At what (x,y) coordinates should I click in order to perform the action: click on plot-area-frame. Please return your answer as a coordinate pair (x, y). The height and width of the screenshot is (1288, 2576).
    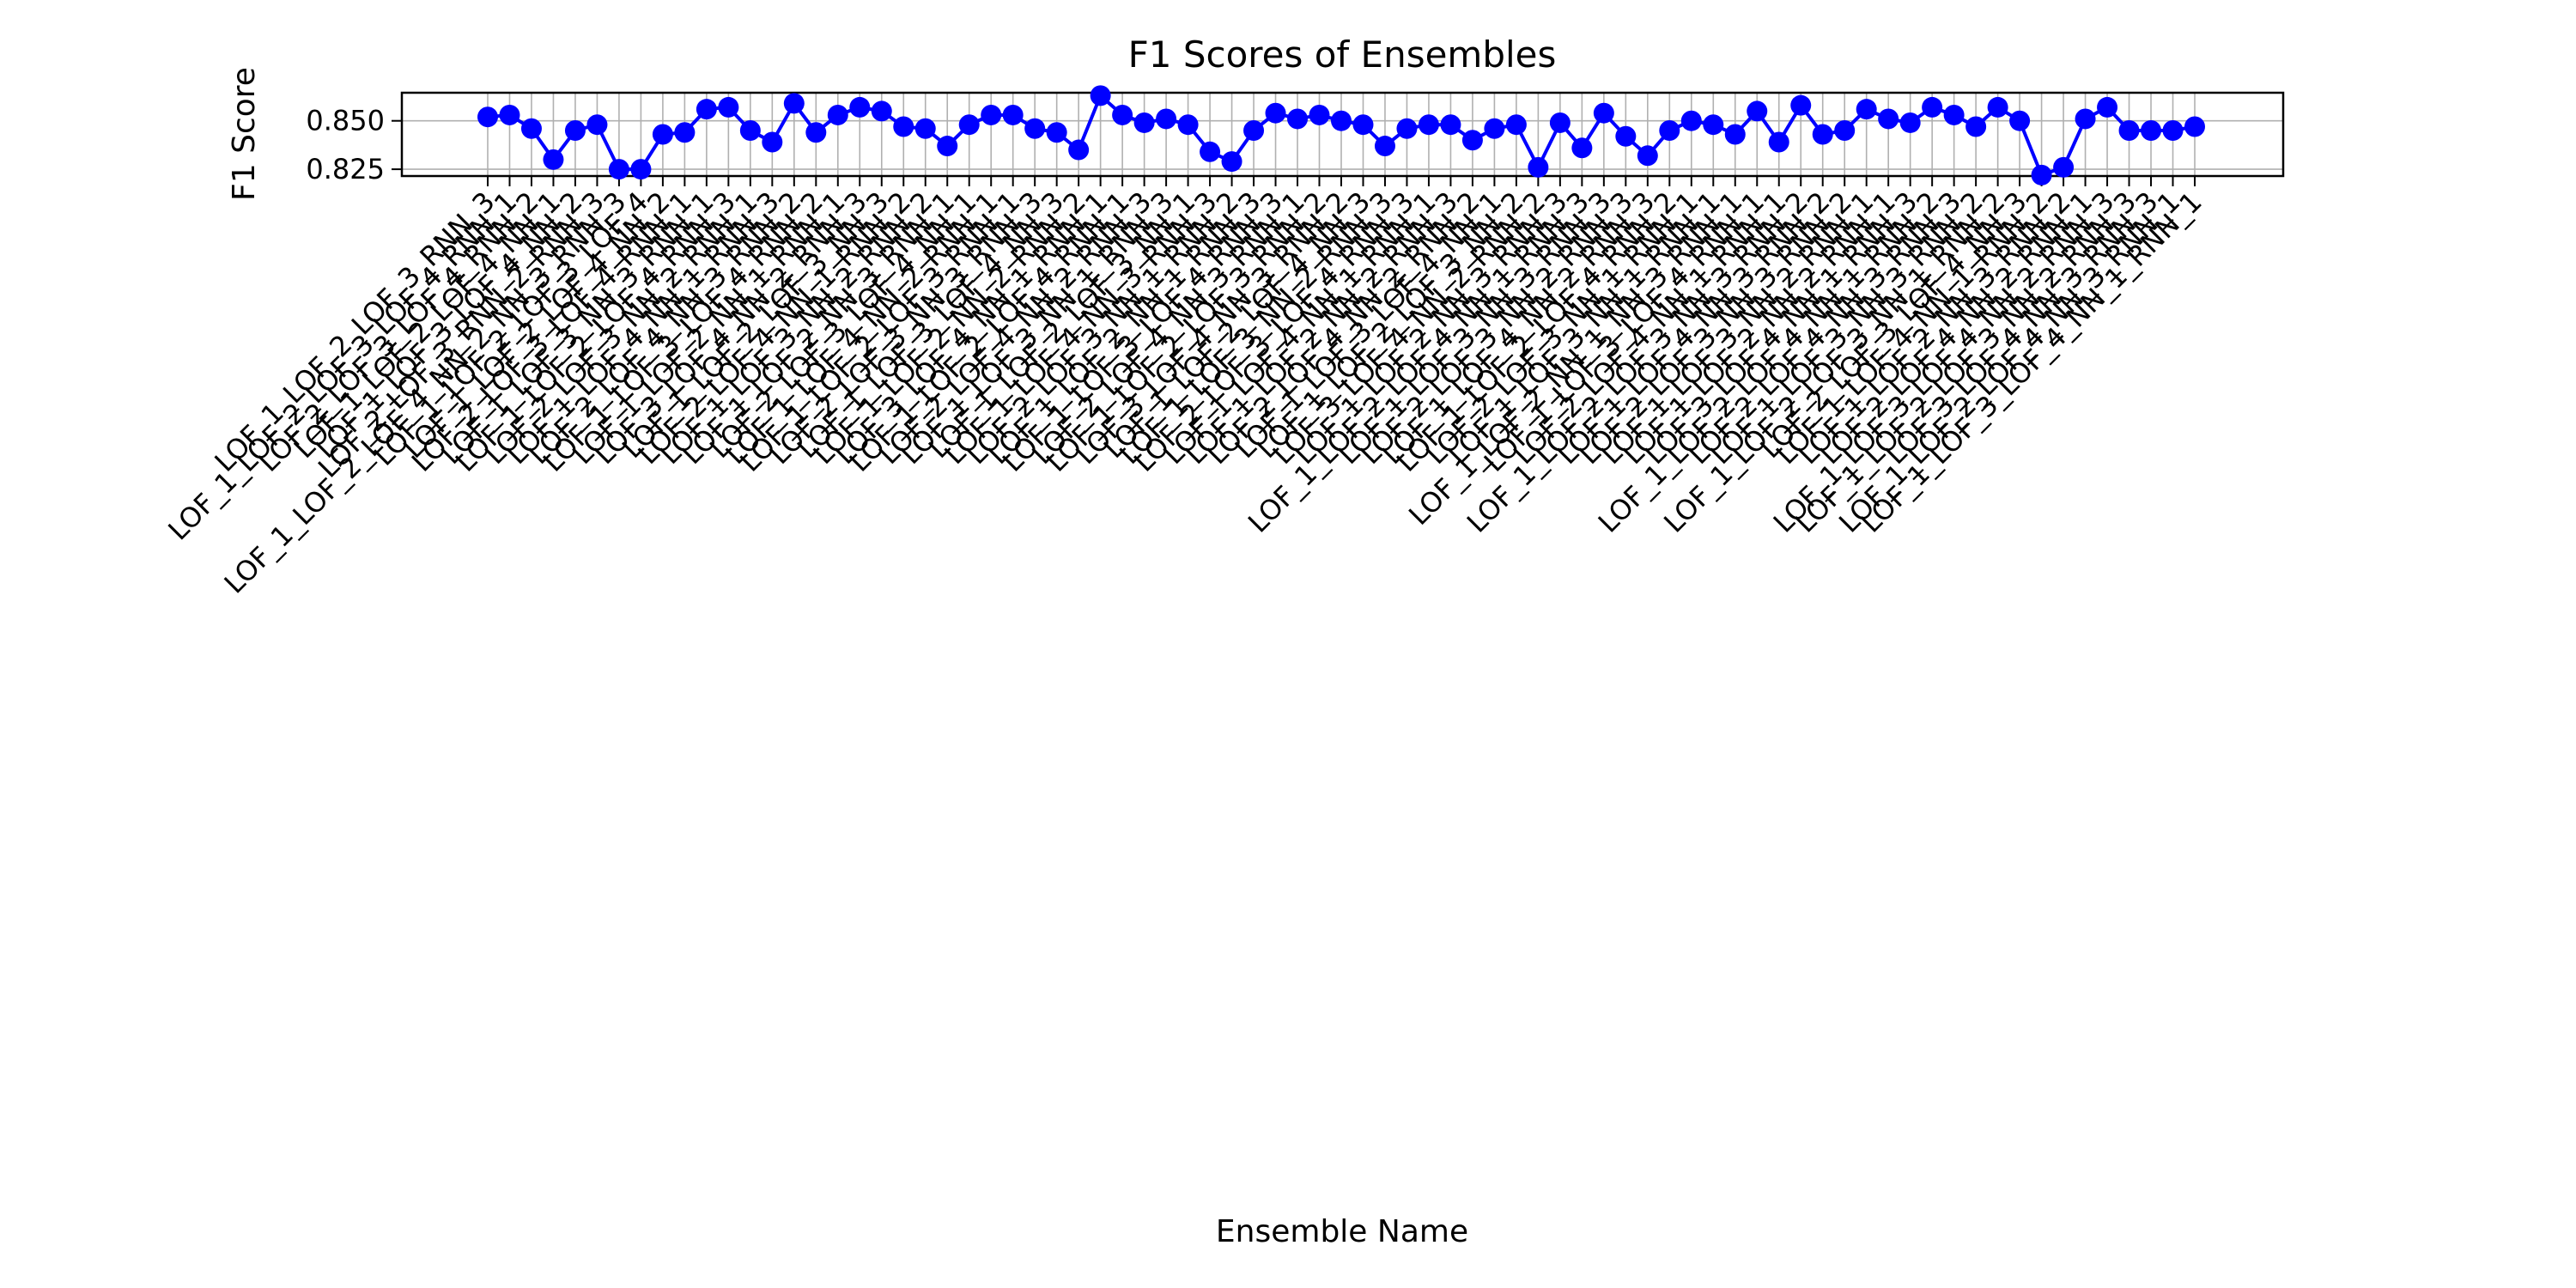
    Looking at the image, I should click on (1342, 134).